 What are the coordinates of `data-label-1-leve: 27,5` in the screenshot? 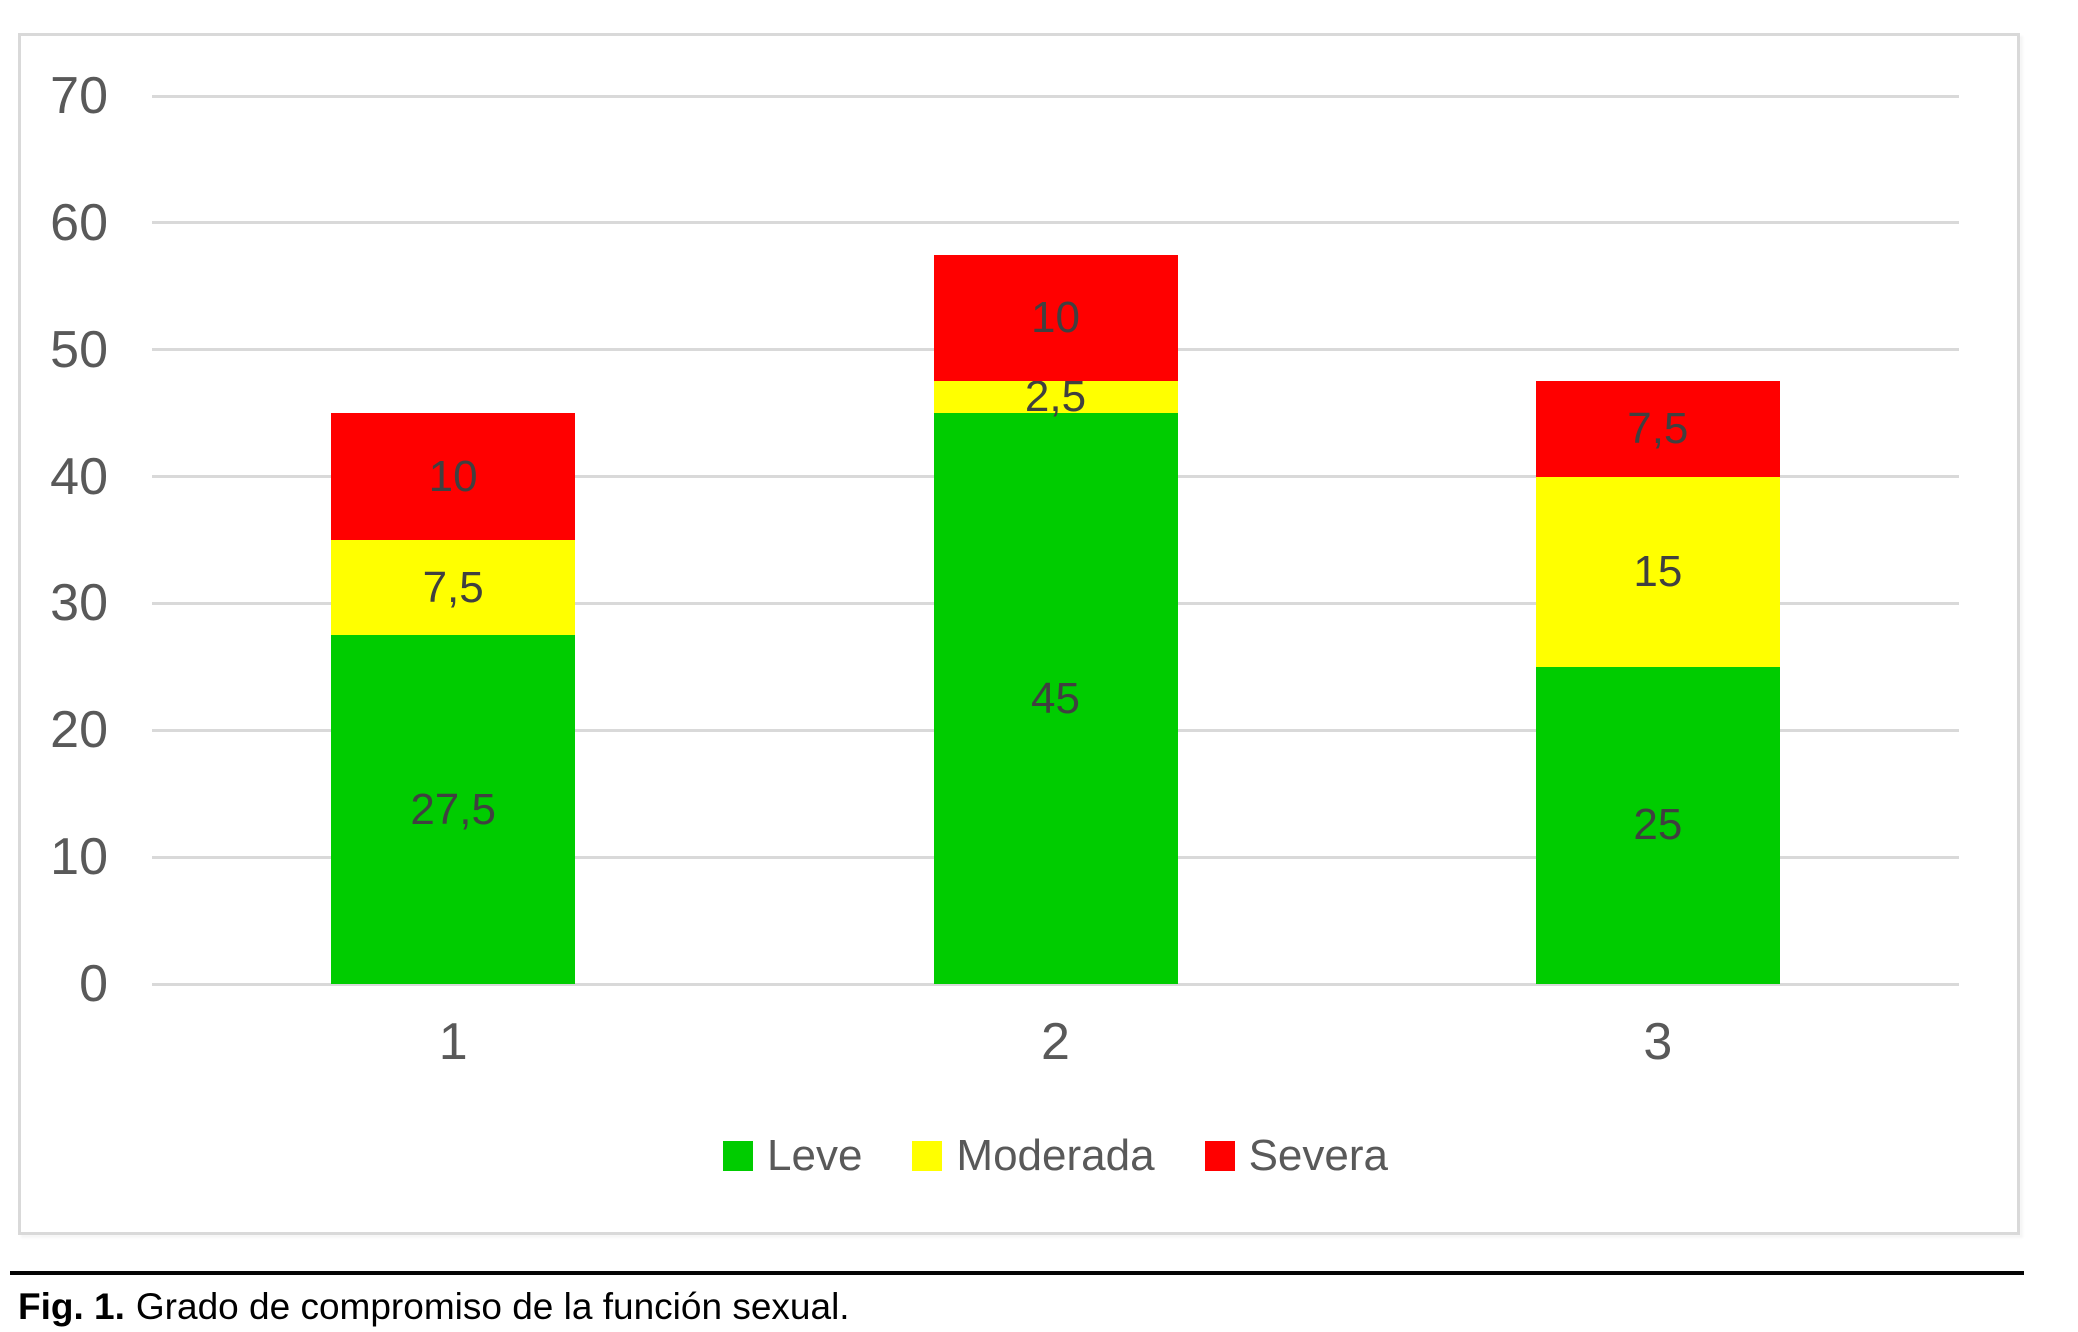 It's located at (453, 809).